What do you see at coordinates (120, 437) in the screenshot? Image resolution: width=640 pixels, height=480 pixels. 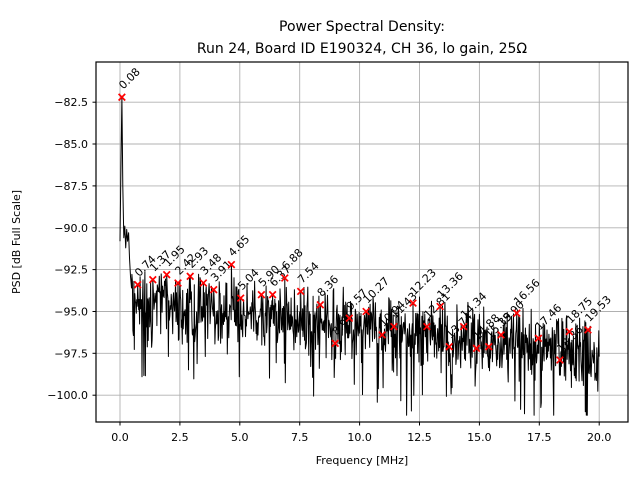 I see `x-tick-label: 0.0` at bounding box center [120, 437].